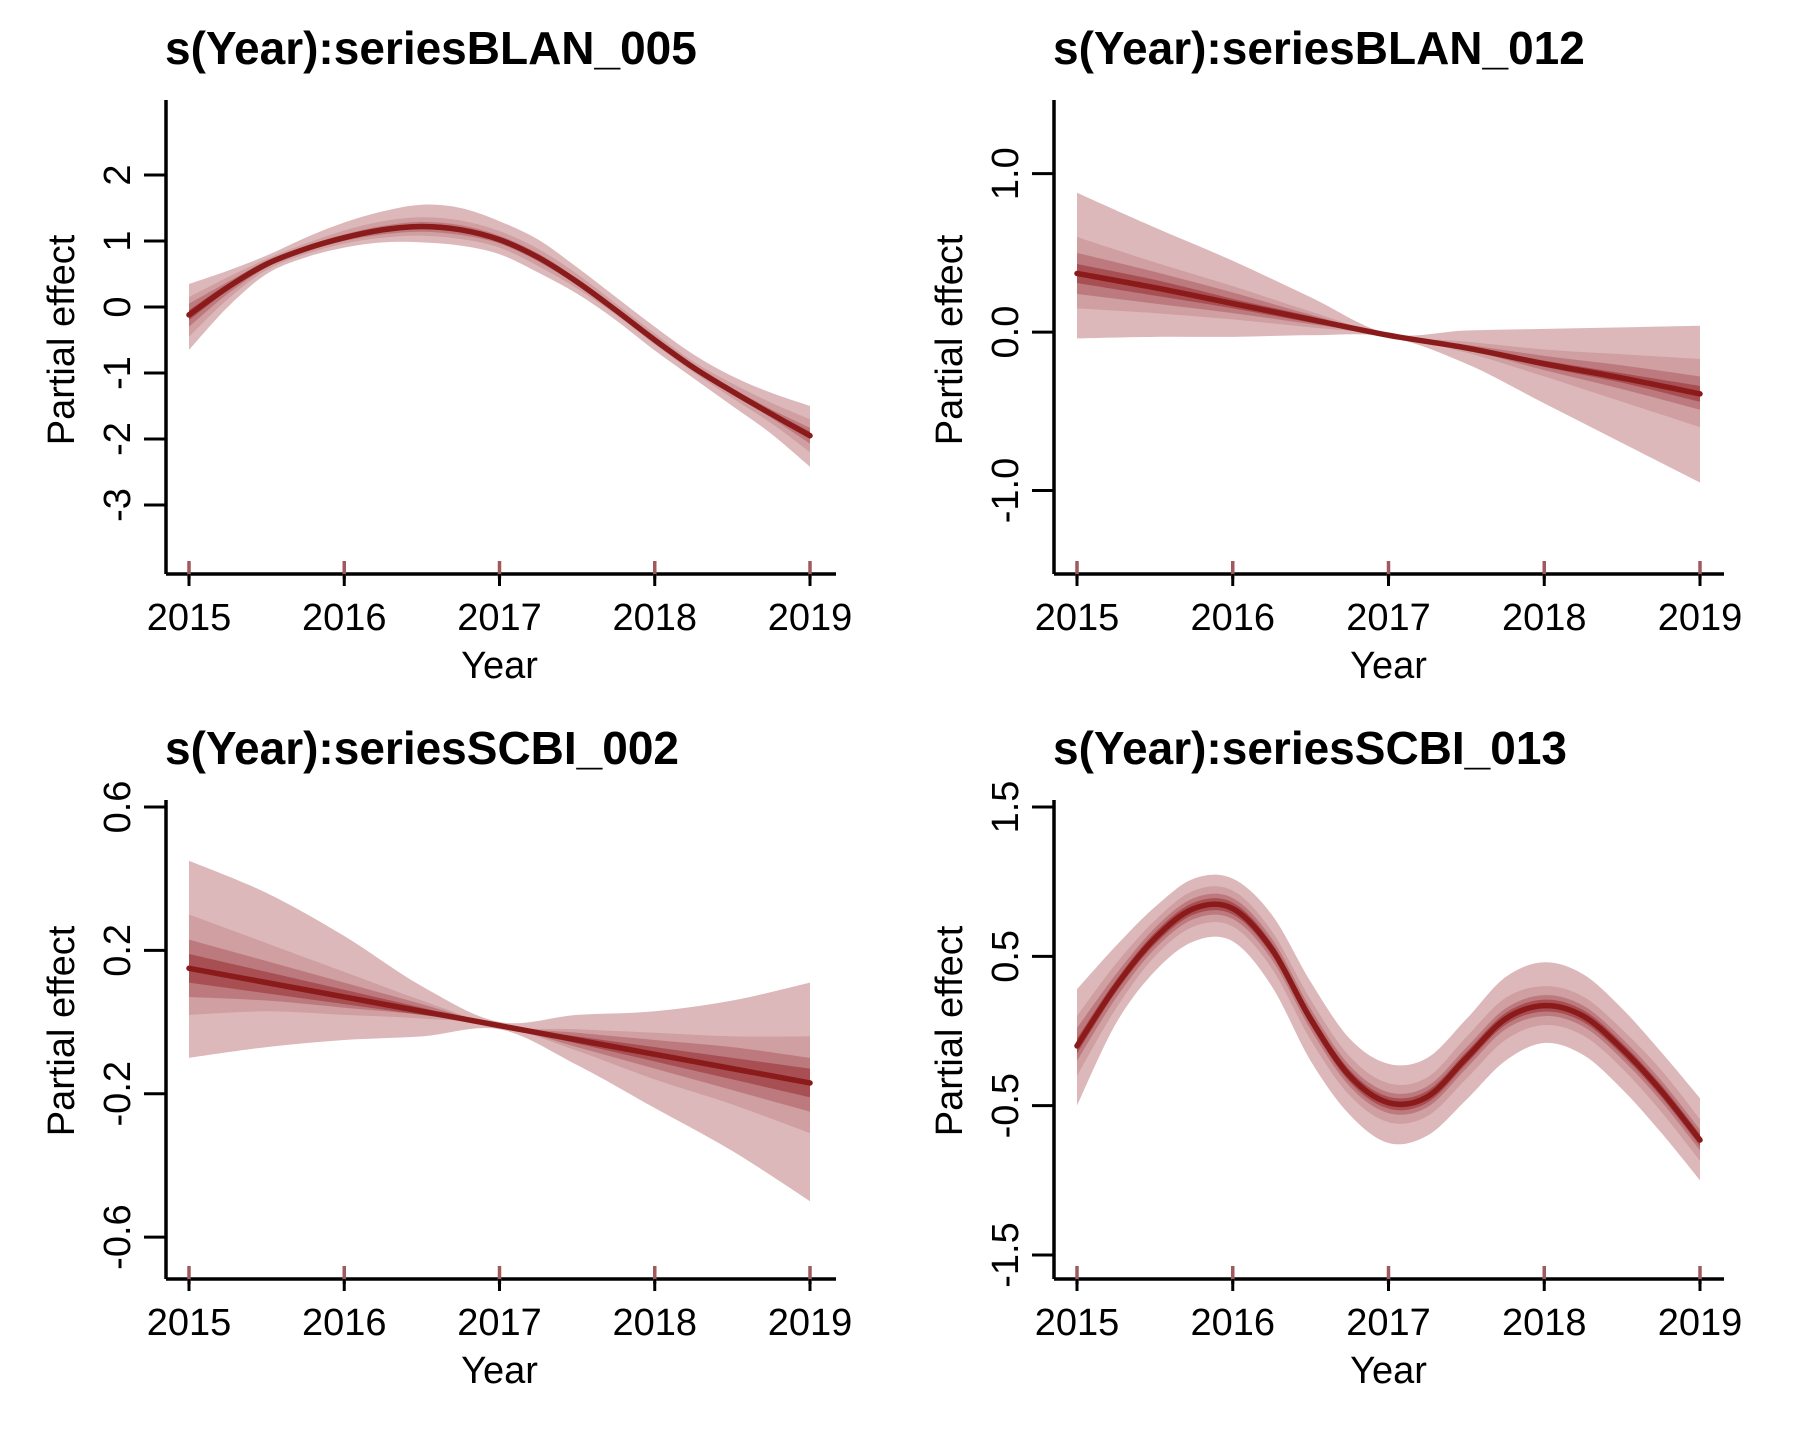  I want to click on y-tick-label: 1.0, so click(1006, 173).